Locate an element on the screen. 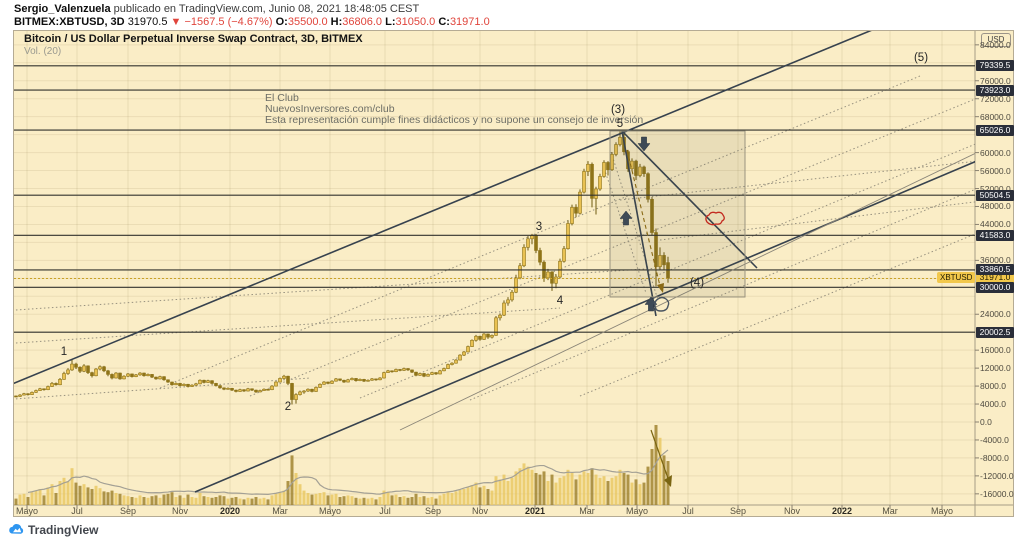 The image size is (1024, 543). time-axis-label: 2020 is located at coordinates (230, 511).